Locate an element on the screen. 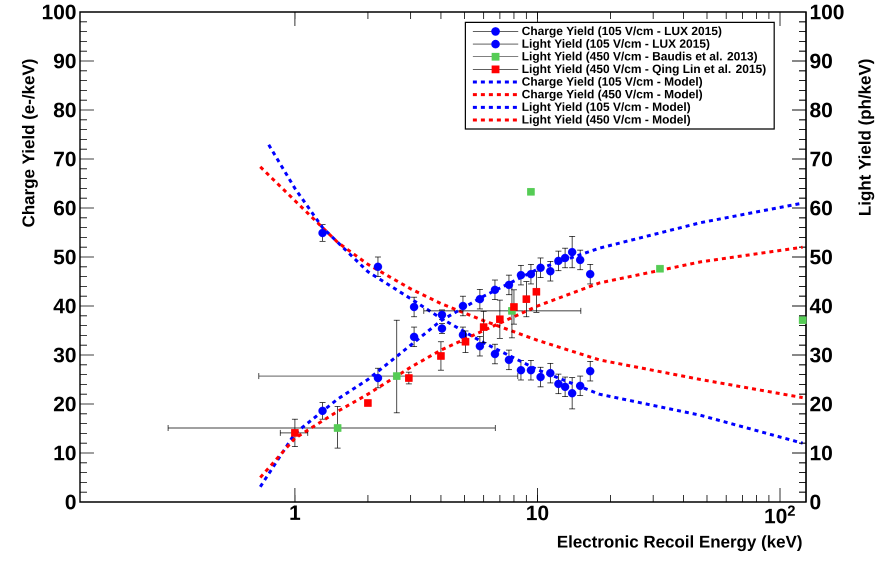 The width and height of the screenshot is (879, 561). y2-axis-title: Light Yield (ph/keV) is located at coordinates (866, 137).